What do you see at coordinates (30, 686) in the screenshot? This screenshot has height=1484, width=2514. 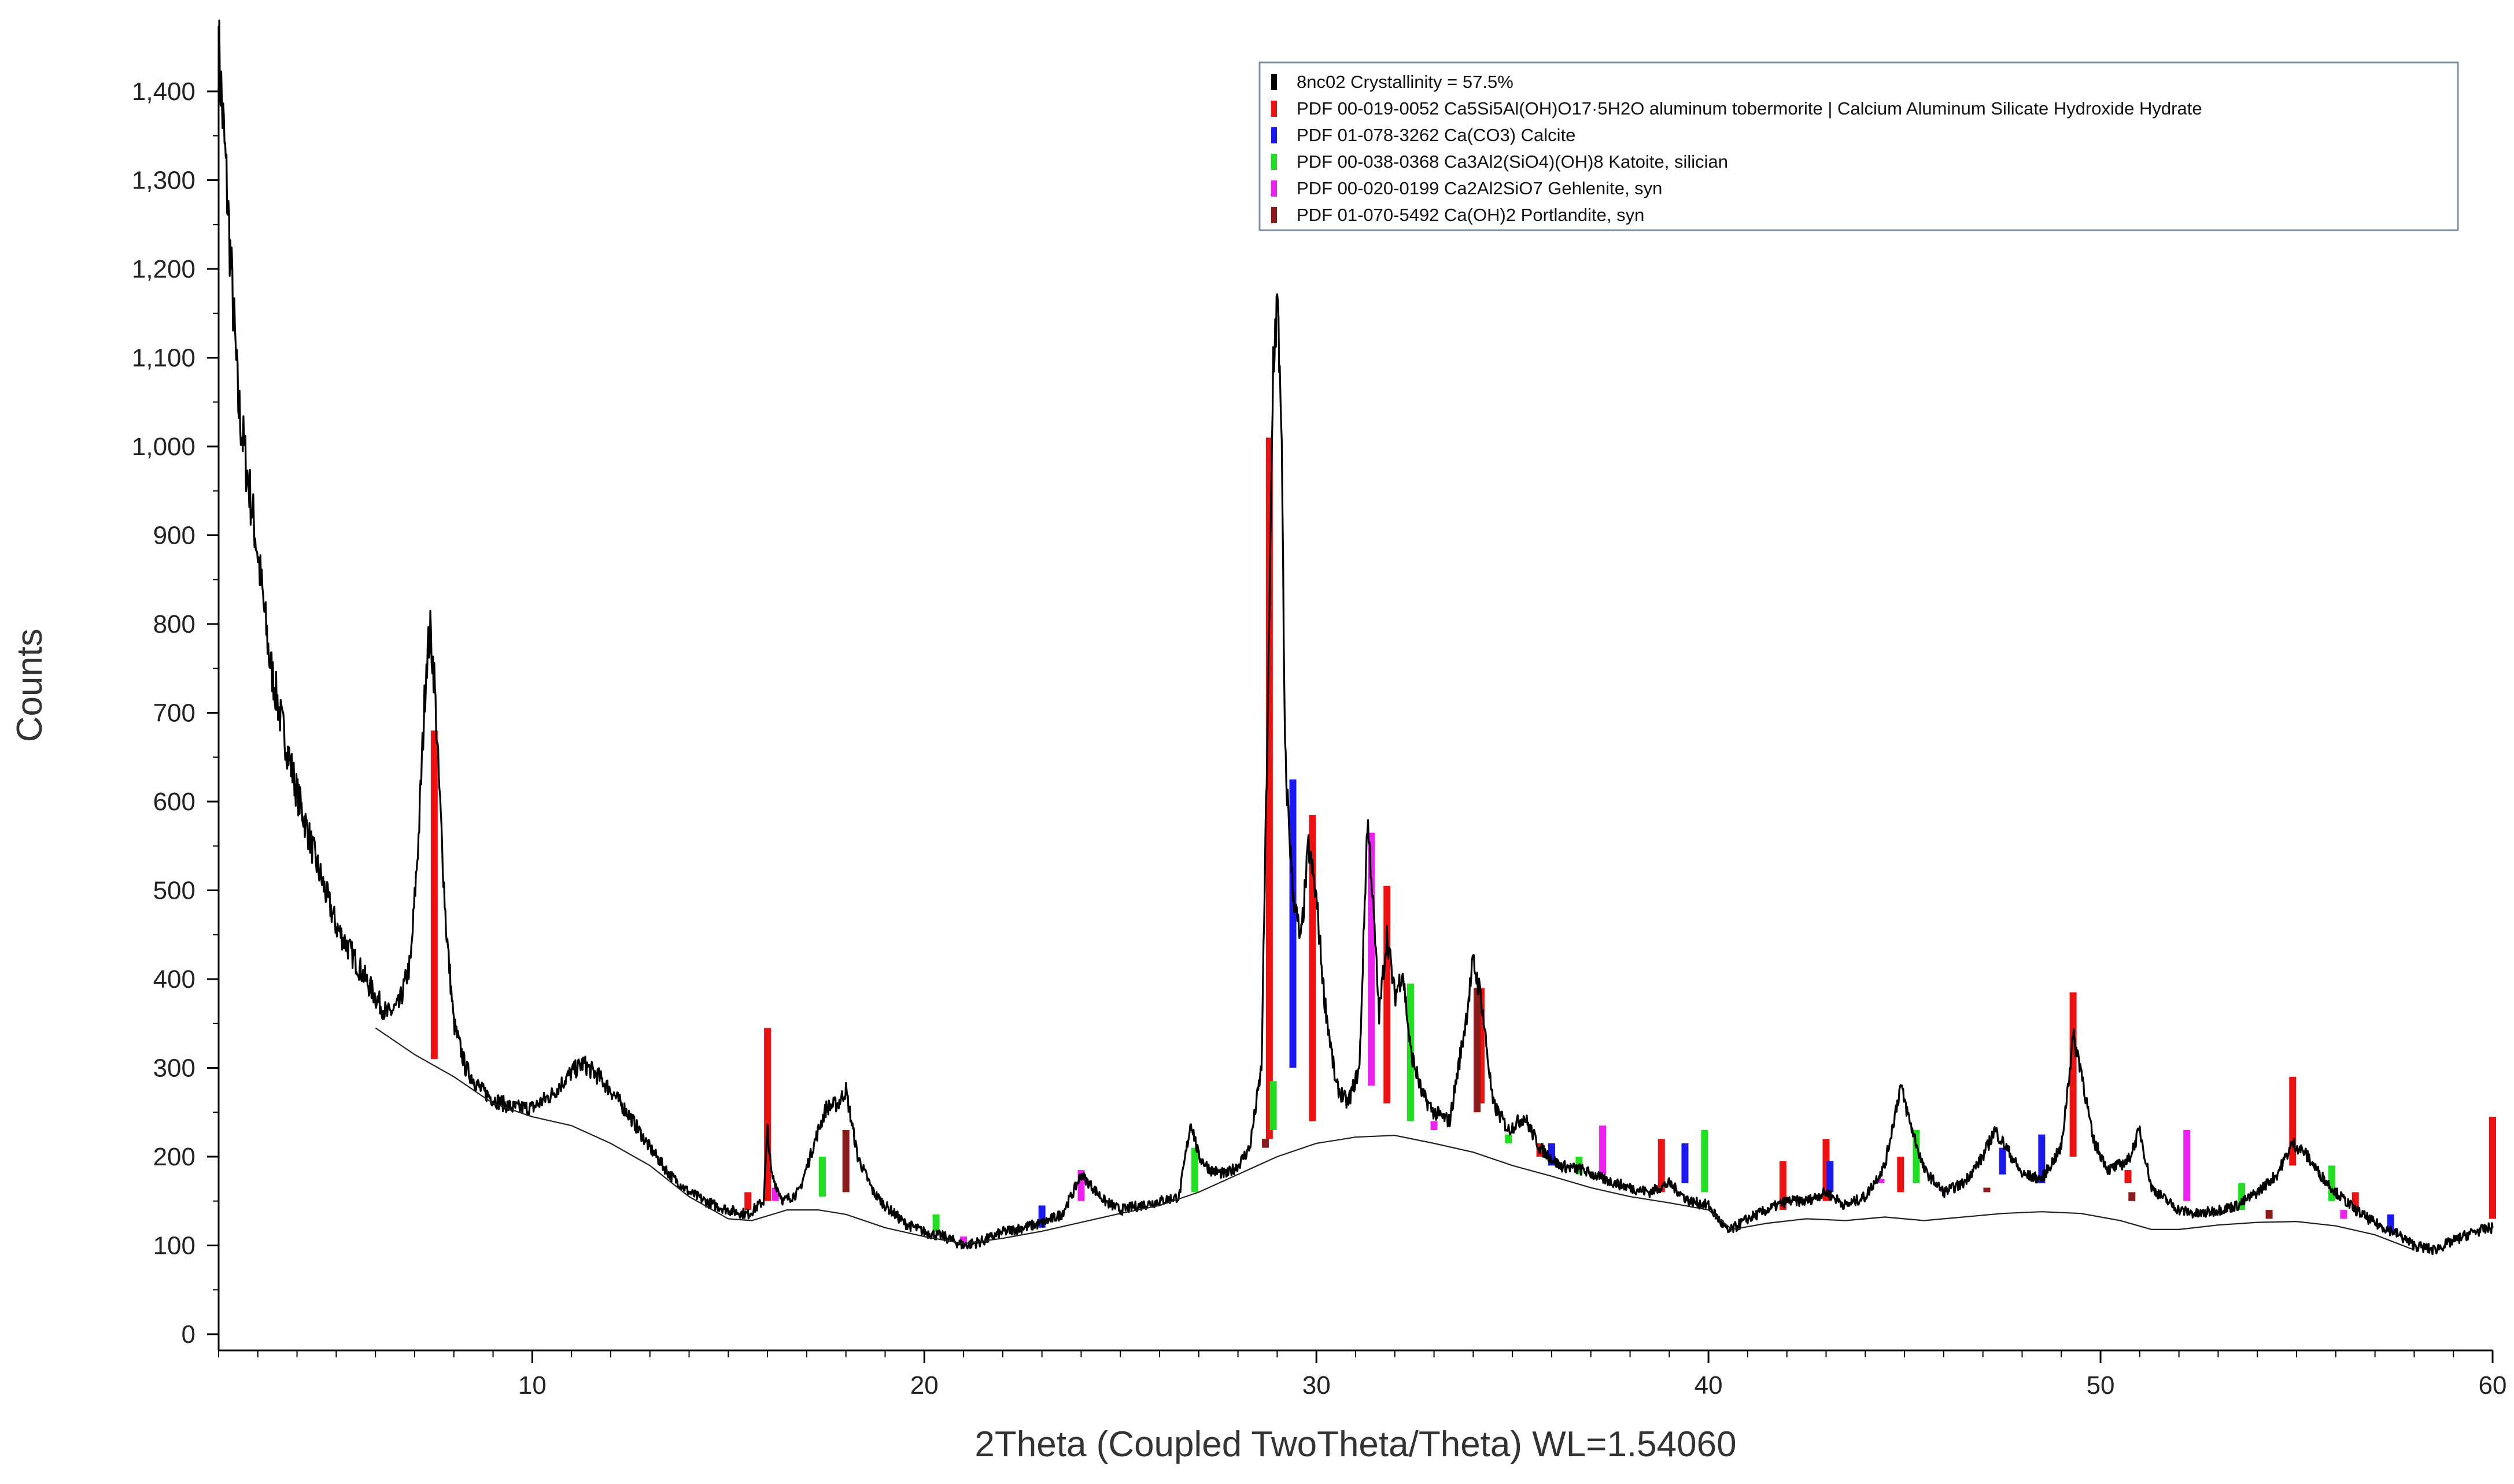 I see `y-axis-title: Counts` at bounding box center [30, 686].